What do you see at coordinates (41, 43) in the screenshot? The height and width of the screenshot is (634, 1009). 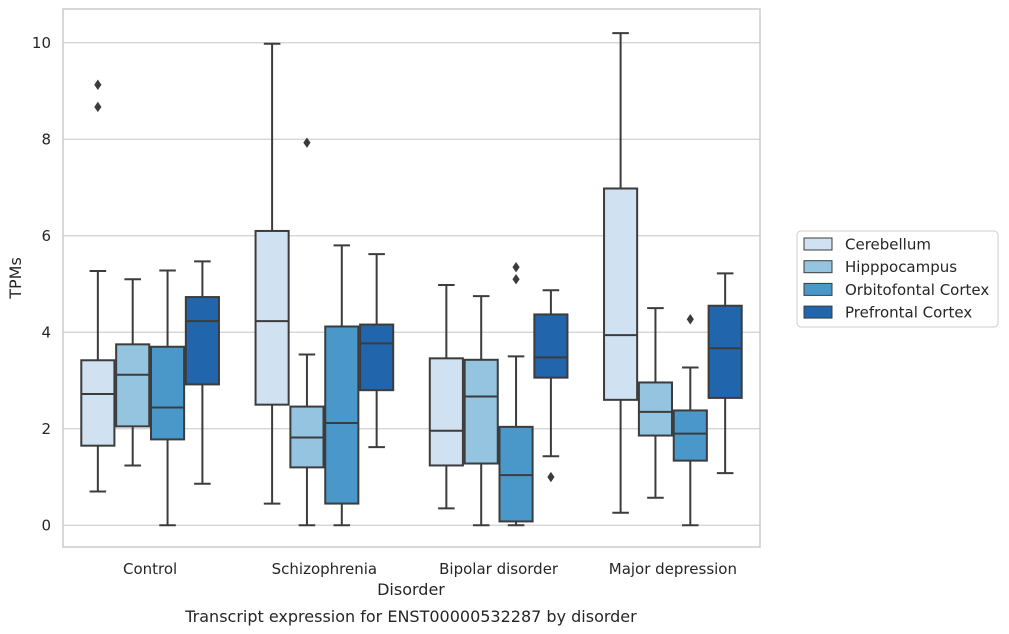 I see `y-tick-label: 10` at bounding box center [41, 43].